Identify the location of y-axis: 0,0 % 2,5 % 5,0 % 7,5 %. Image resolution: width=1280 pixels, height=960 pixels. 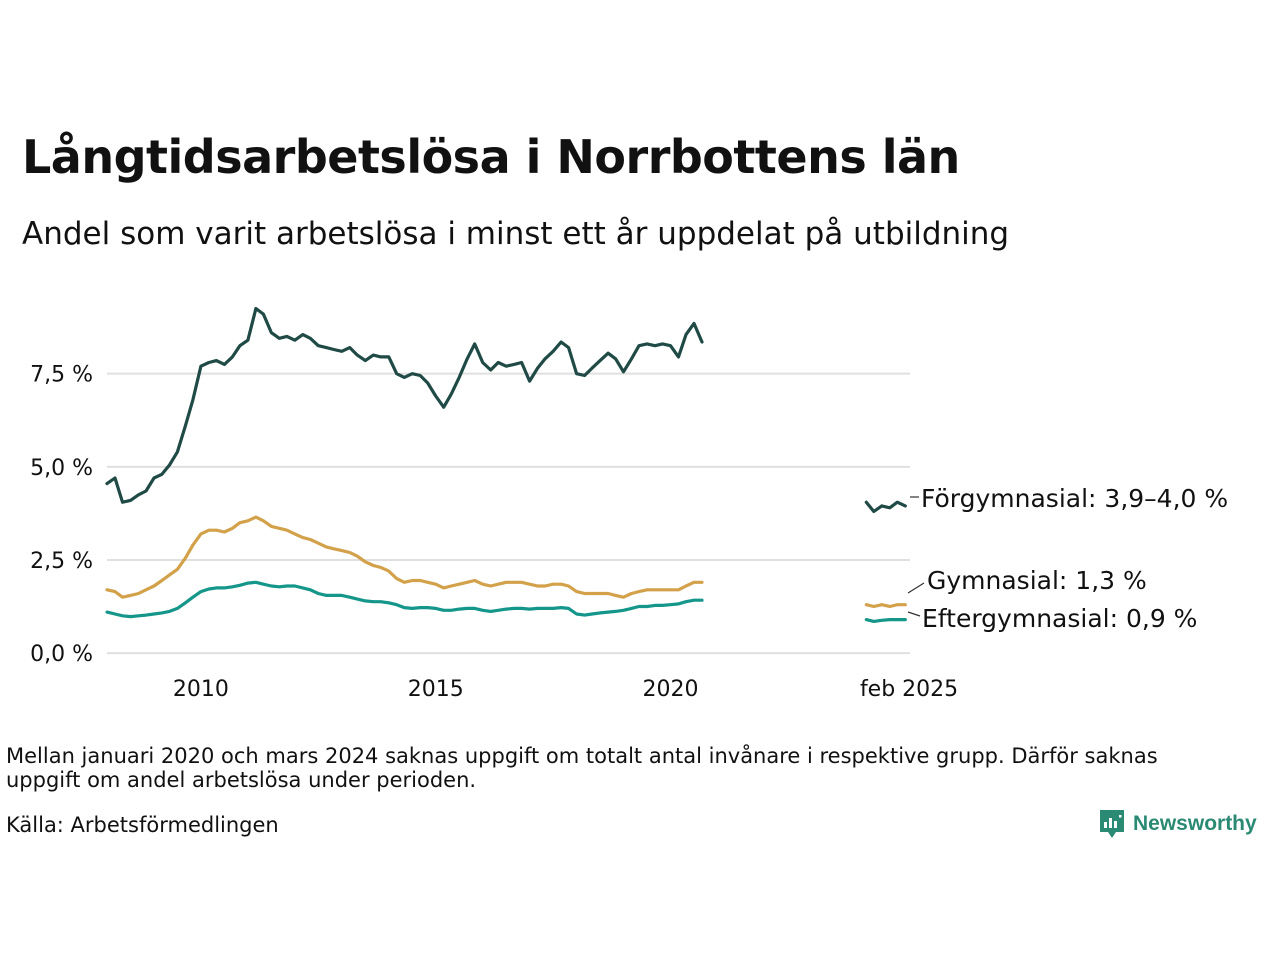
(61, 515).